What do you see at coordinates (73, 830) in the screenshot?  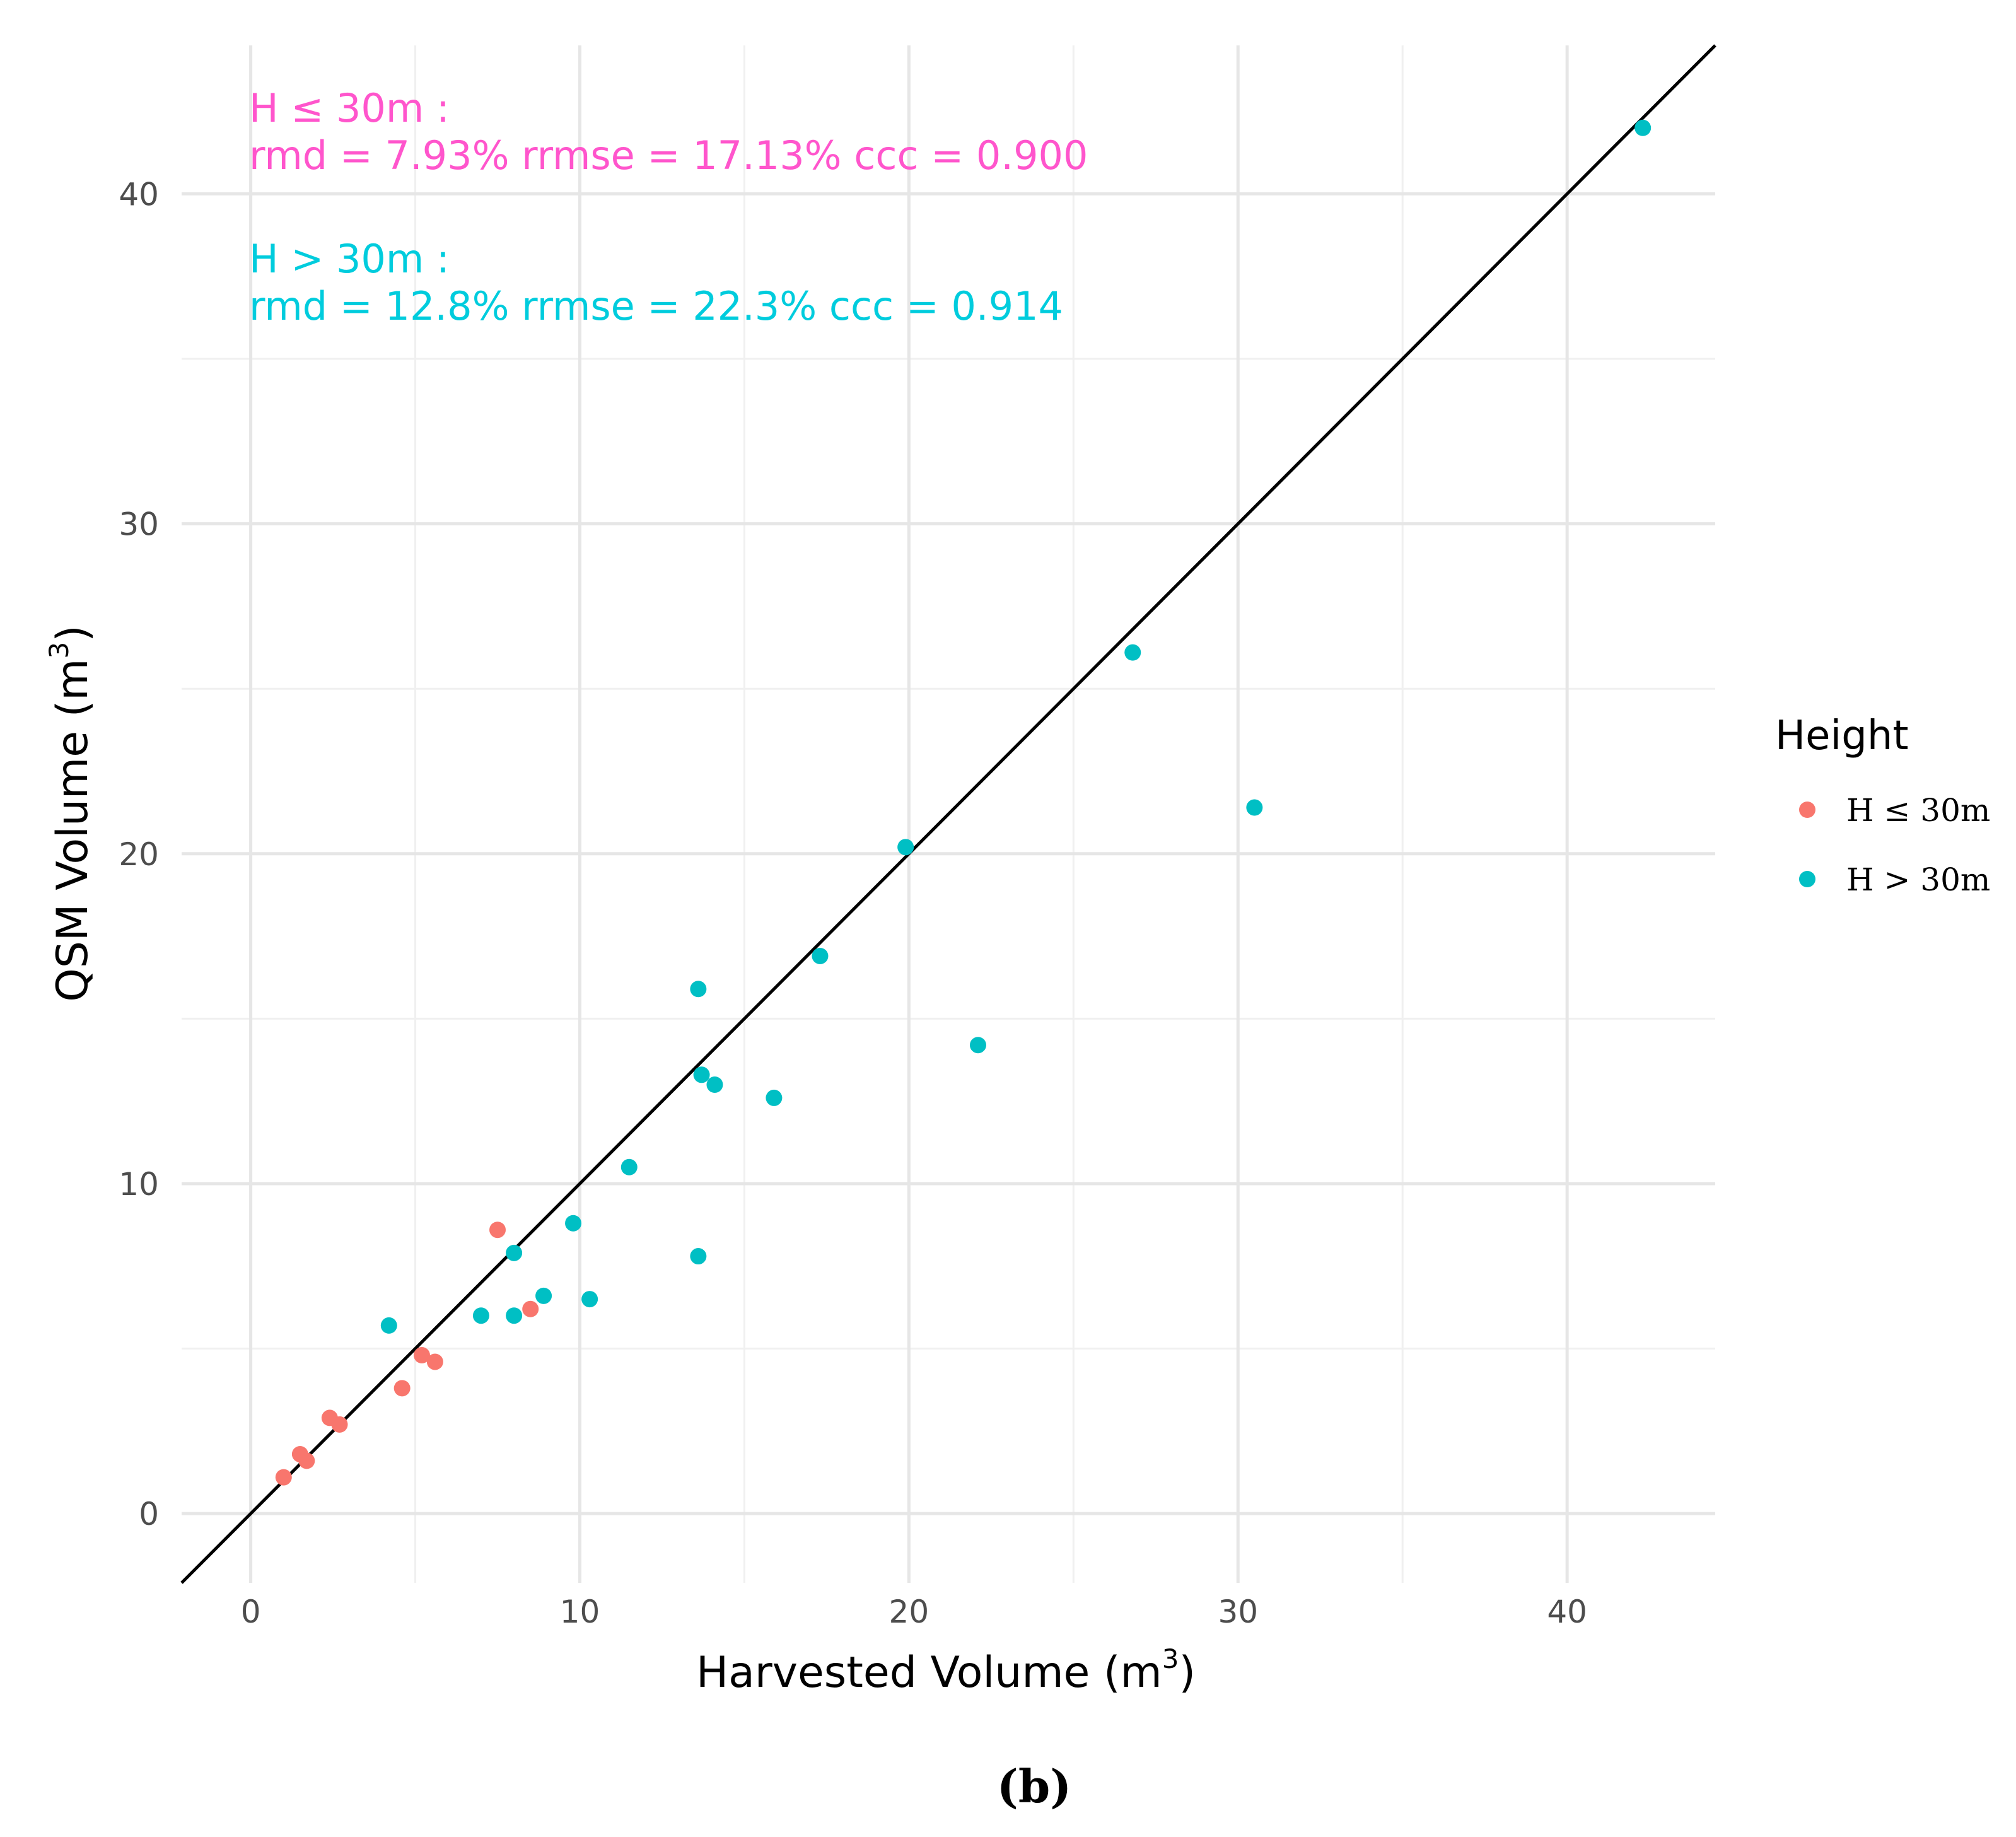 I see `y-axis-title-main: QSM Volume (m` at bounding box center [73, 830].